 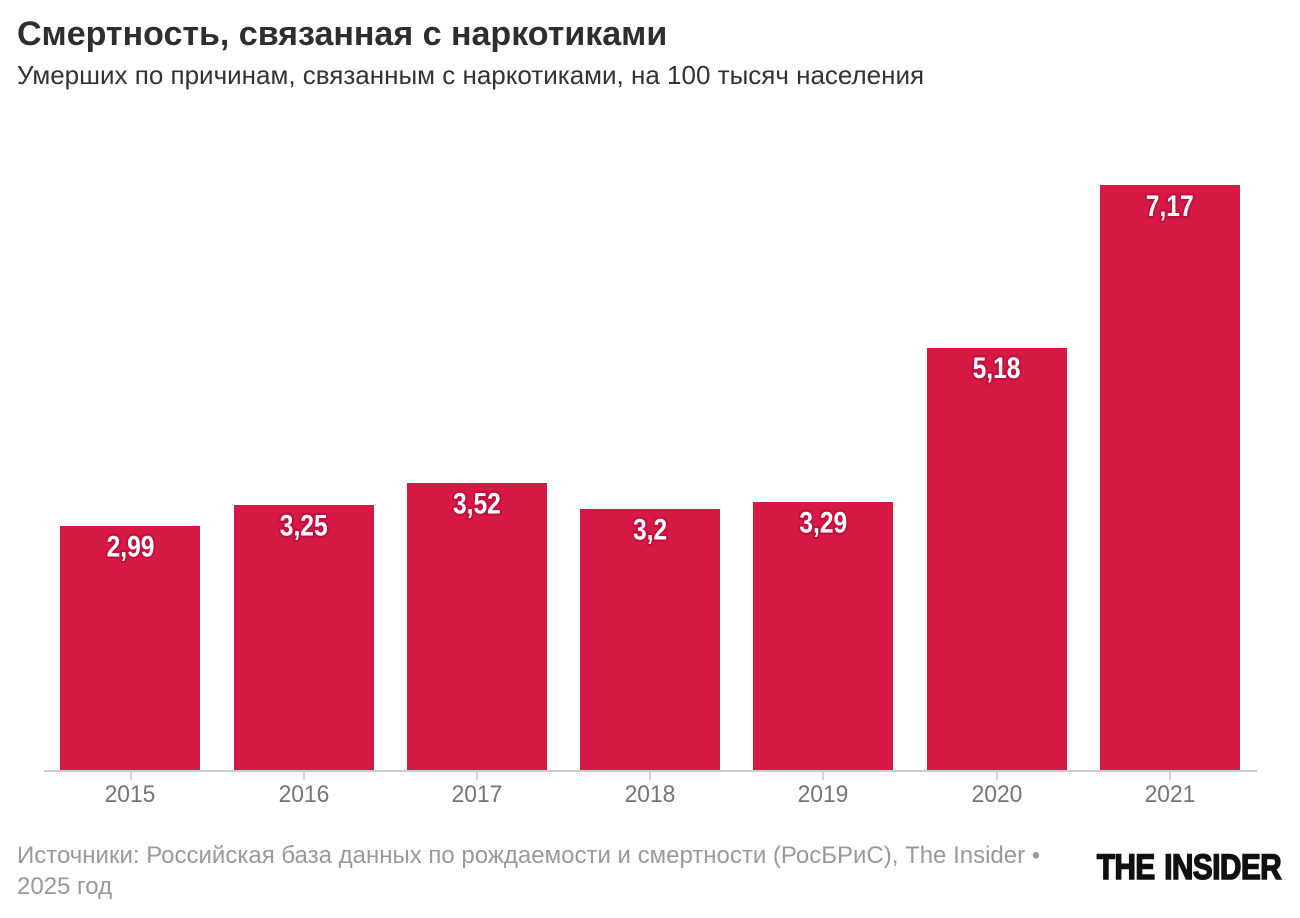 What do you see at coordinates (650, 529) in the screenshot?
I see `svg-text: 3,2` at bounding box center [650, 529].